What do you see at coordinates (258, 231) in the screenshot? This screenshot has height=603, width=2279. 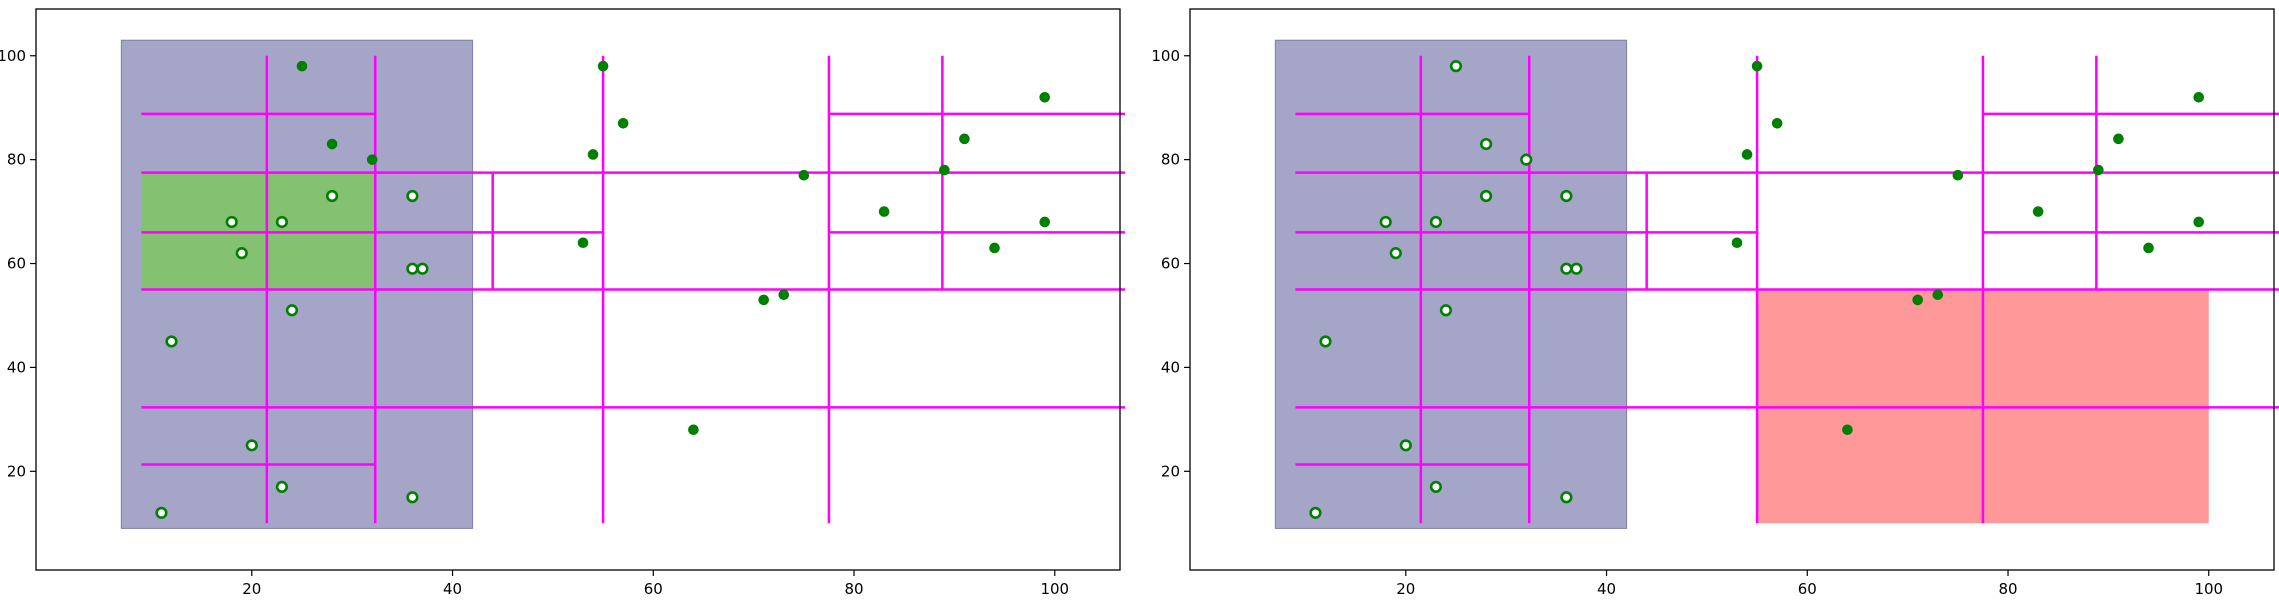 I see `highlighted-cell` at bounding box center [258, 231].